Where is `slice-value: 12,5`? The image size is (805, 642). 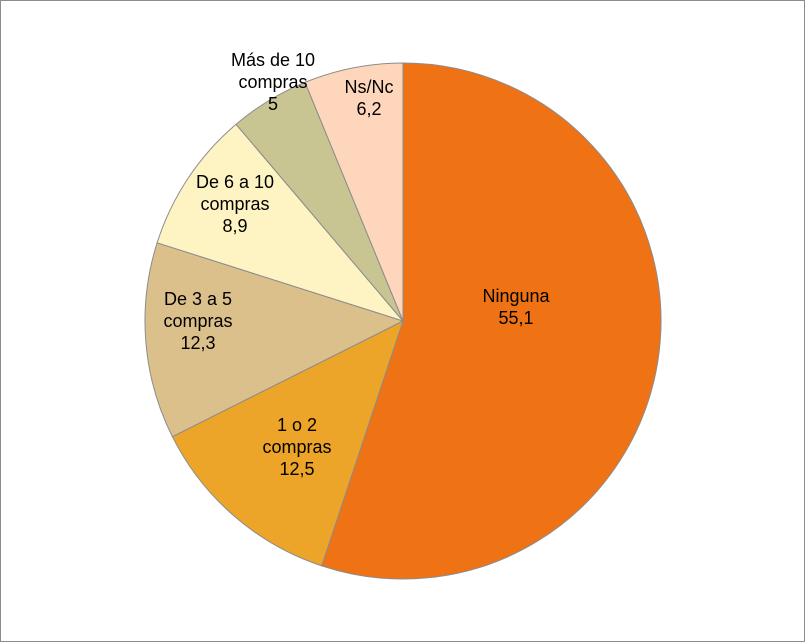 slice-value: 12,5 is located at coordinates (296, 469).